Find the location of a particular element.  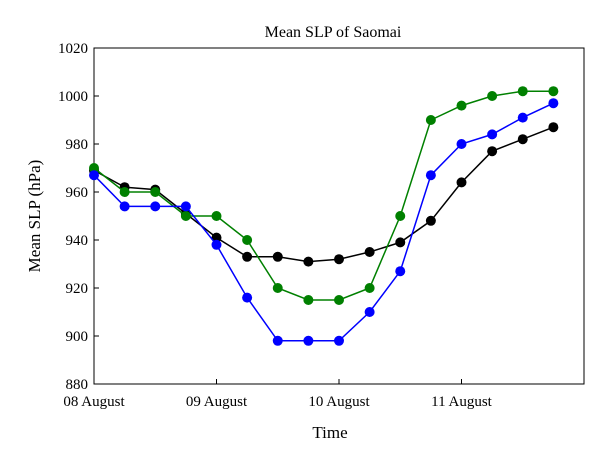

y-tick-label: 920 is located at coordinates (77, 289).